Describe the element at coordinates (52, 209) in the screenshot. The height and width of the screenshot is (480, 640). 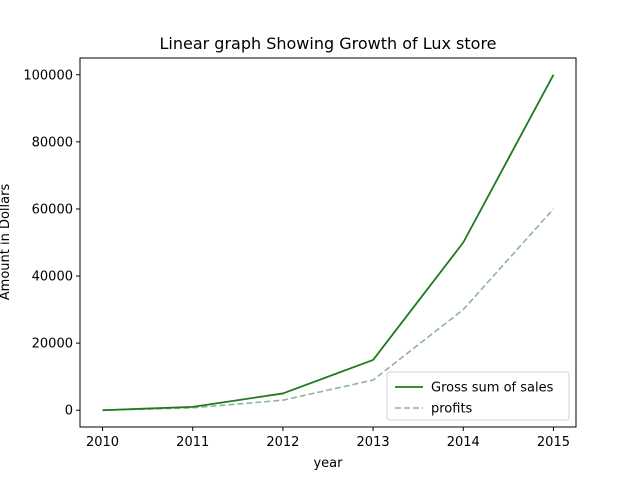
I see `y-tick-label: 60000` at that location.